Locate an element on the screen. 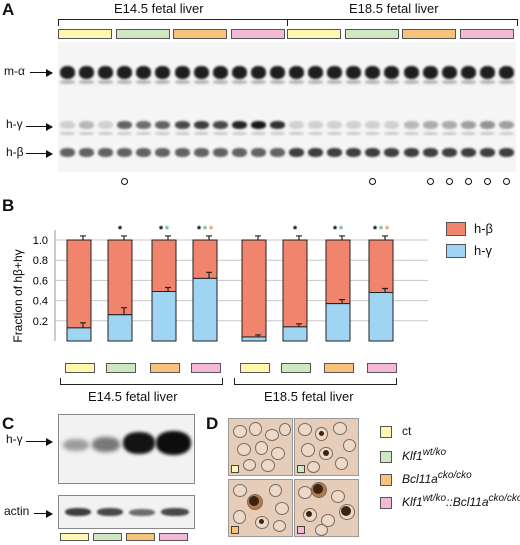 This screenshot has width=520, height=545. legend-label-double-mid: :: is located at coordinates (449, 502).